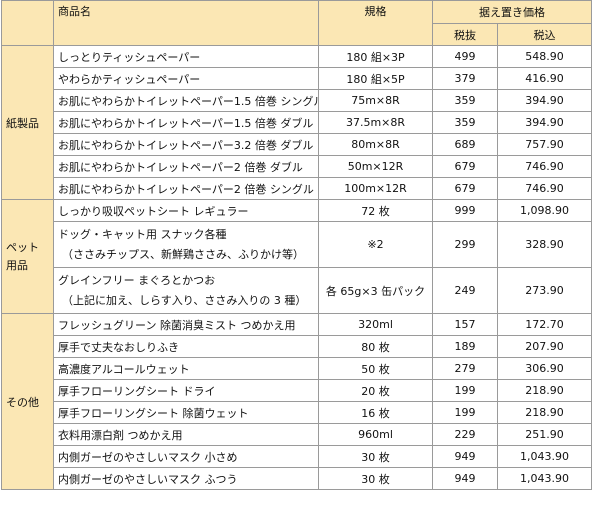 This screenshot has height=511, width=600. I want to click on product-name: お肌にやわらかトイレットペーパー1.5 倍巻 シングル, so click(186, 100).